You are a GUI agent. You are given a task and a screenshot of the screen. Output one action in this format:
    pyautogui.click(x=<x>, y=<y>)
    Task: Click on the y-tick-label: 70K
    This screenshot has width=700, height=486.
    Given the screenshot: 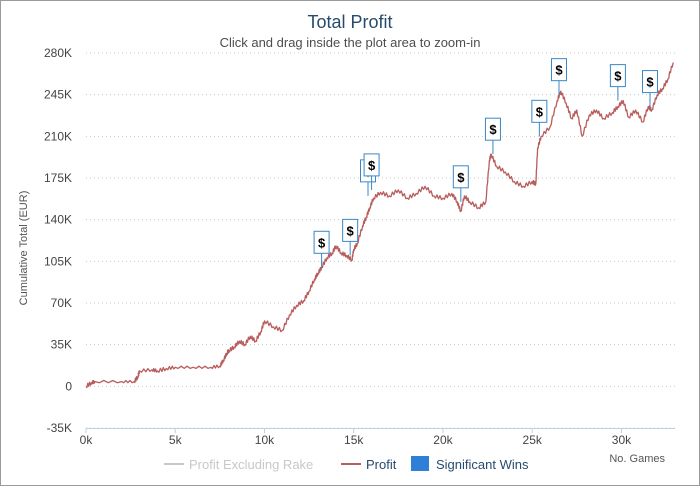 What is the action you would take?
    pyautogui.click(x=61, y=303)
    